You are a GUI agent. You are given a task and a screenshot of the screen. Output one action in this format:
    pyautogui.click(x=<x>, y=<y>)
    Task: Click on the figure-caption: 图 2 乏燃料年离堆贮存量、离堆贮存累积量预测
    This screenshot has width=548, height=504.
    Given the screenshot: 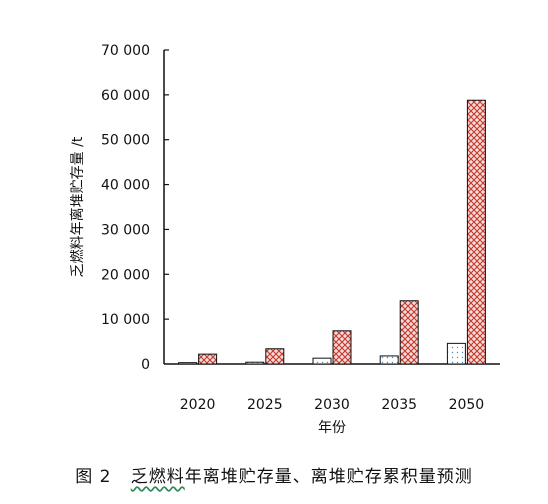 What is the action you would take?
    pyautogui.click(x=274, y=474)
    